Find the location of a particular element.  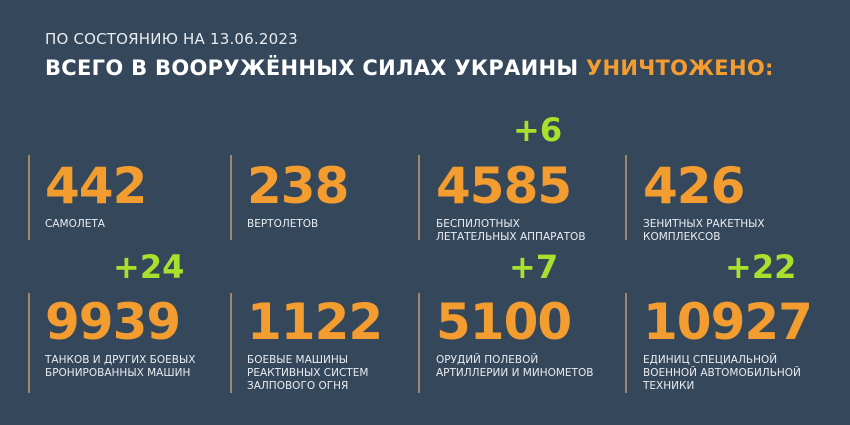

stat-label: САМОЛЕТА is located at coordinates (95, 224).